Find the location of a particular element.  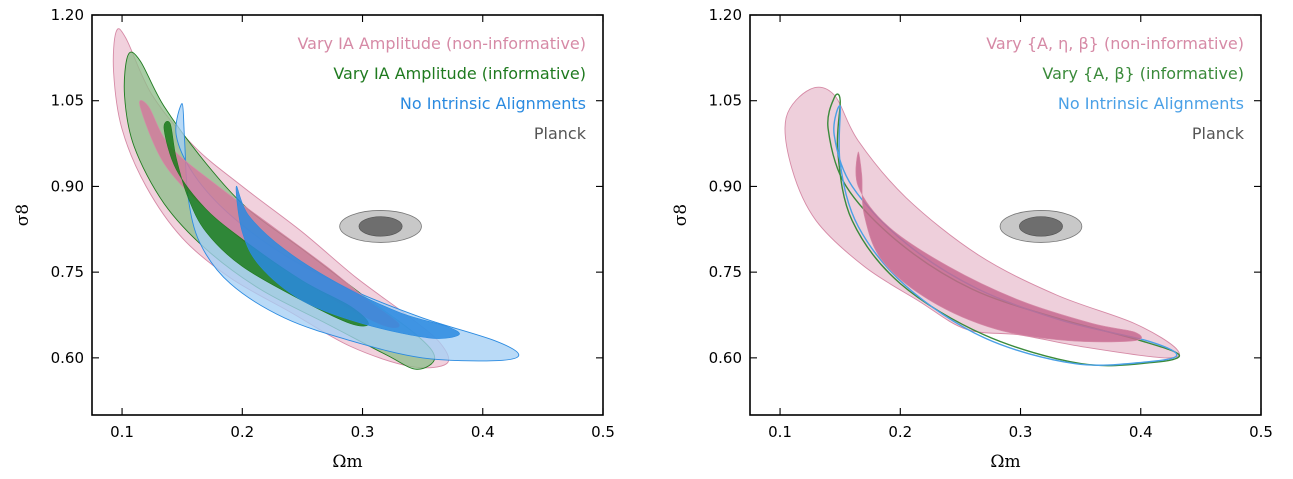

legend-entry: Vary {A, β} (informative) is located at coordinates (1143, 73).